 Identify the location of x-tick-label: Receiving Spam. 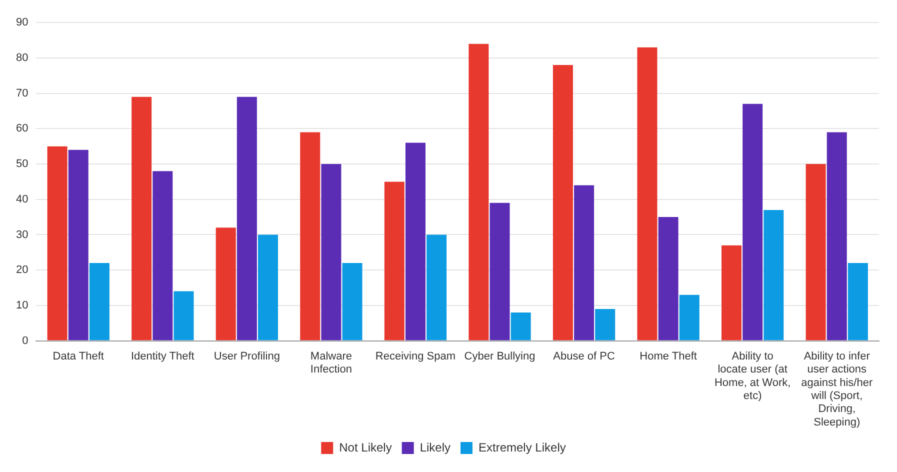
(415, 356).